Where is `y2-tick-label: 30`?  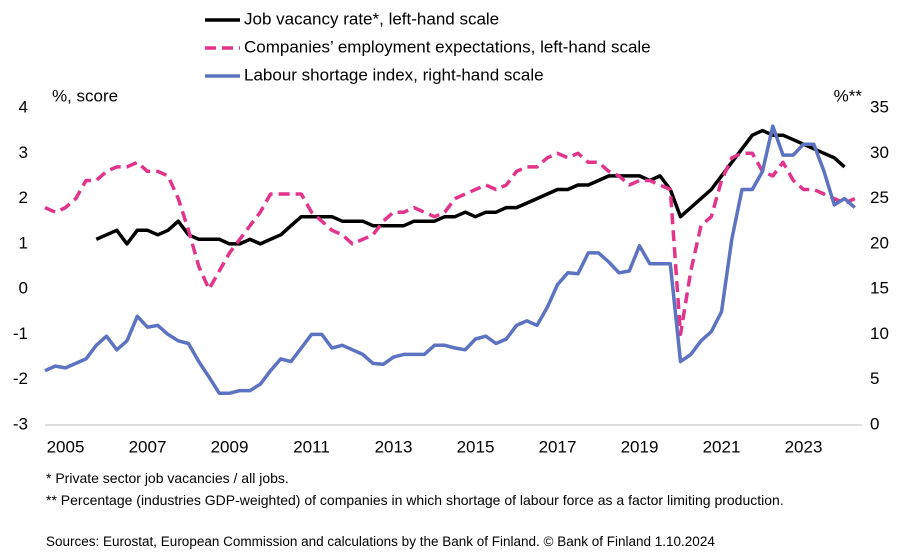 y2-tick-label: 30 is located at coordinates (879, 152).